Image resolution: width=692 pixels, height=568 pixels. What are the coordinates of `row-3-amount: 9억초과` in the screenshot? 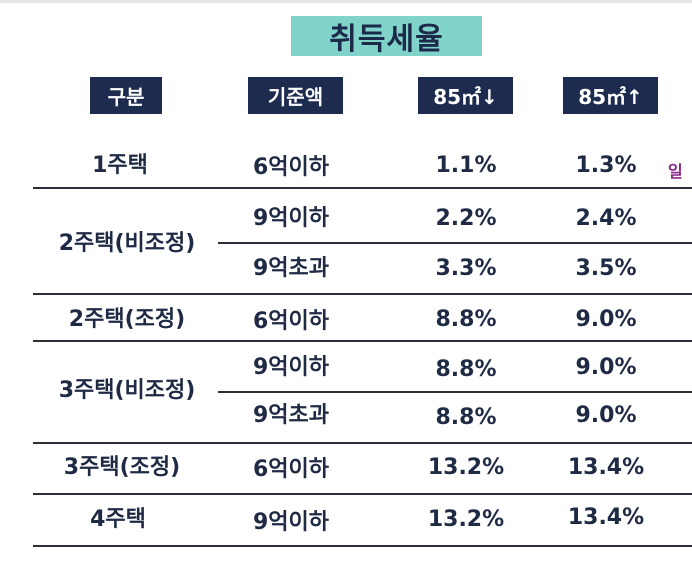 It's located at (291, 268).